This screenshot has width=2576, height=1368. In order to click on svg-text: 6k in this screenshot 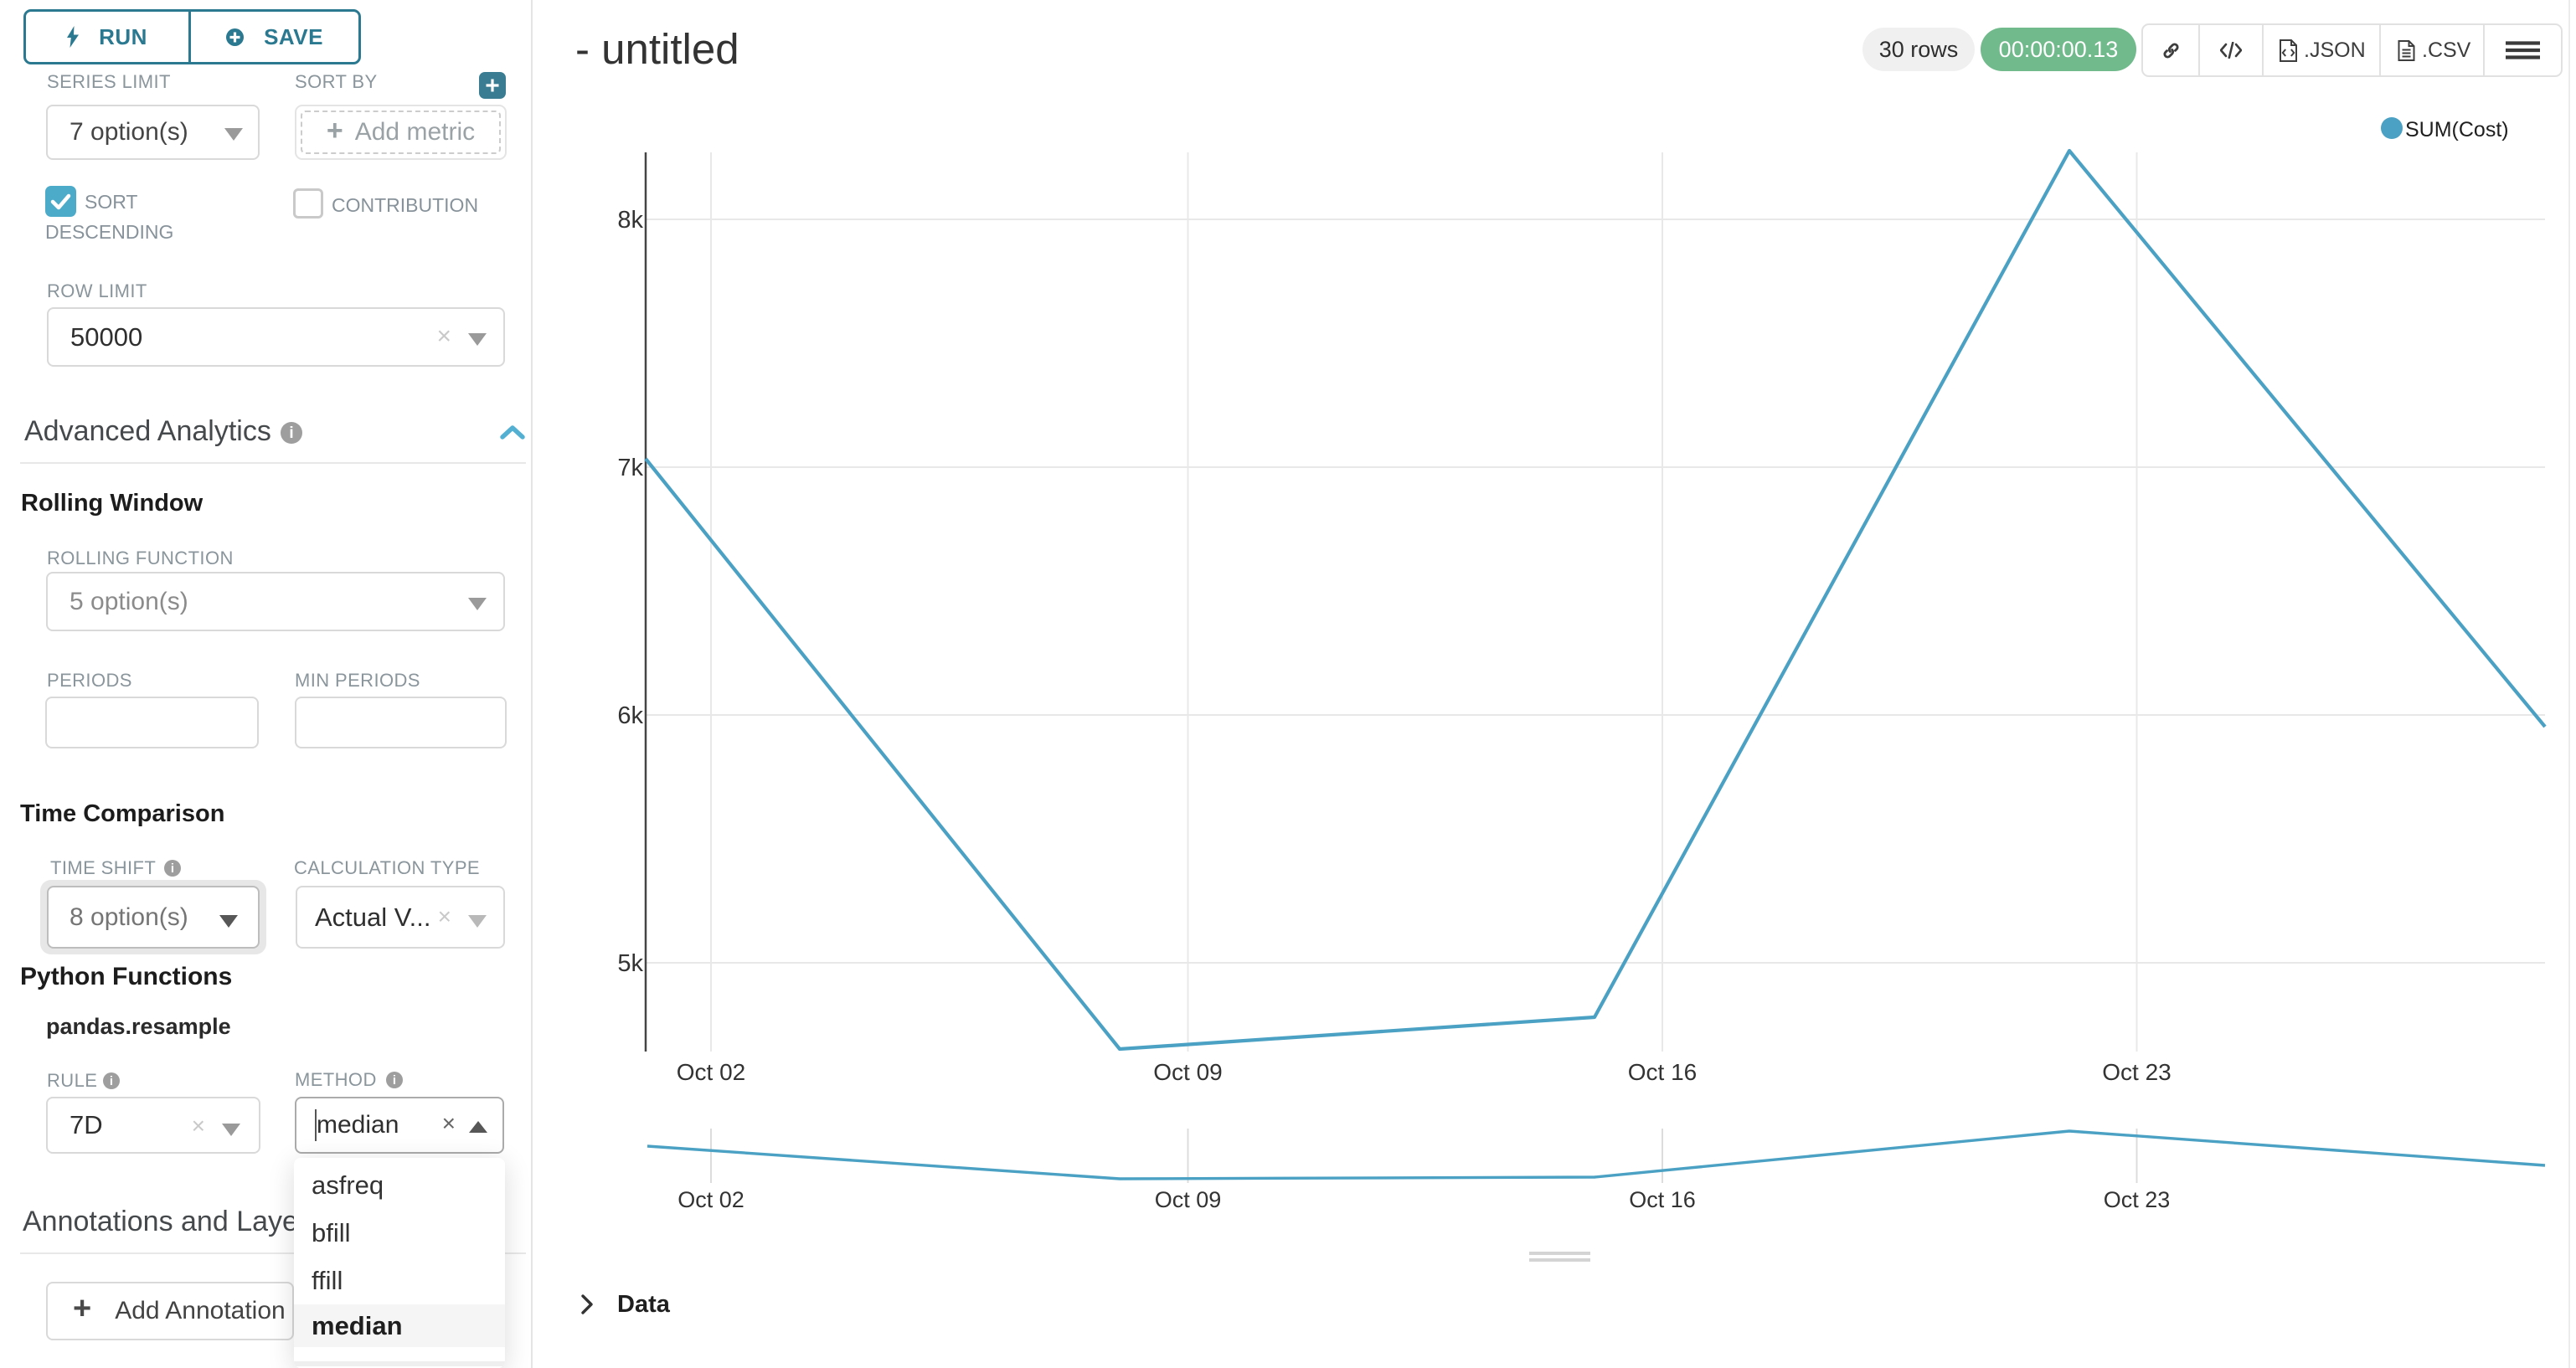, I will do `click(630, 715)`.